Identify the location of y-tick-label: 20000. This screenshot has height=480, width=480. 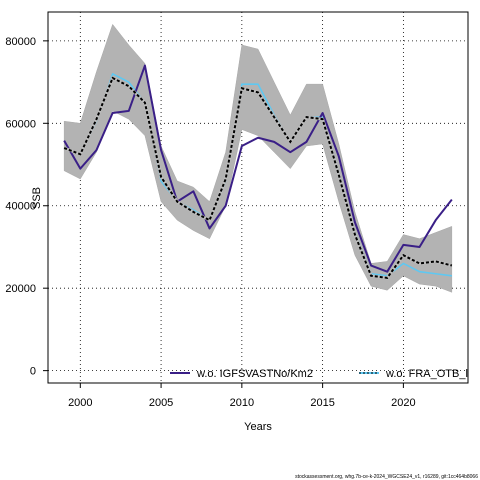
(20, 289).